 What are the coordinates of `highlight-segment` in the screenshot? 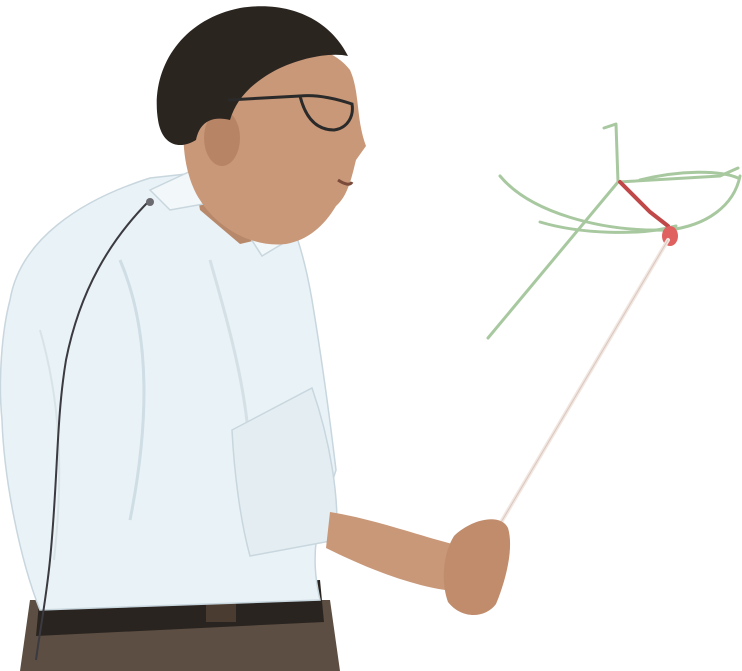 It's located at (644, 204).